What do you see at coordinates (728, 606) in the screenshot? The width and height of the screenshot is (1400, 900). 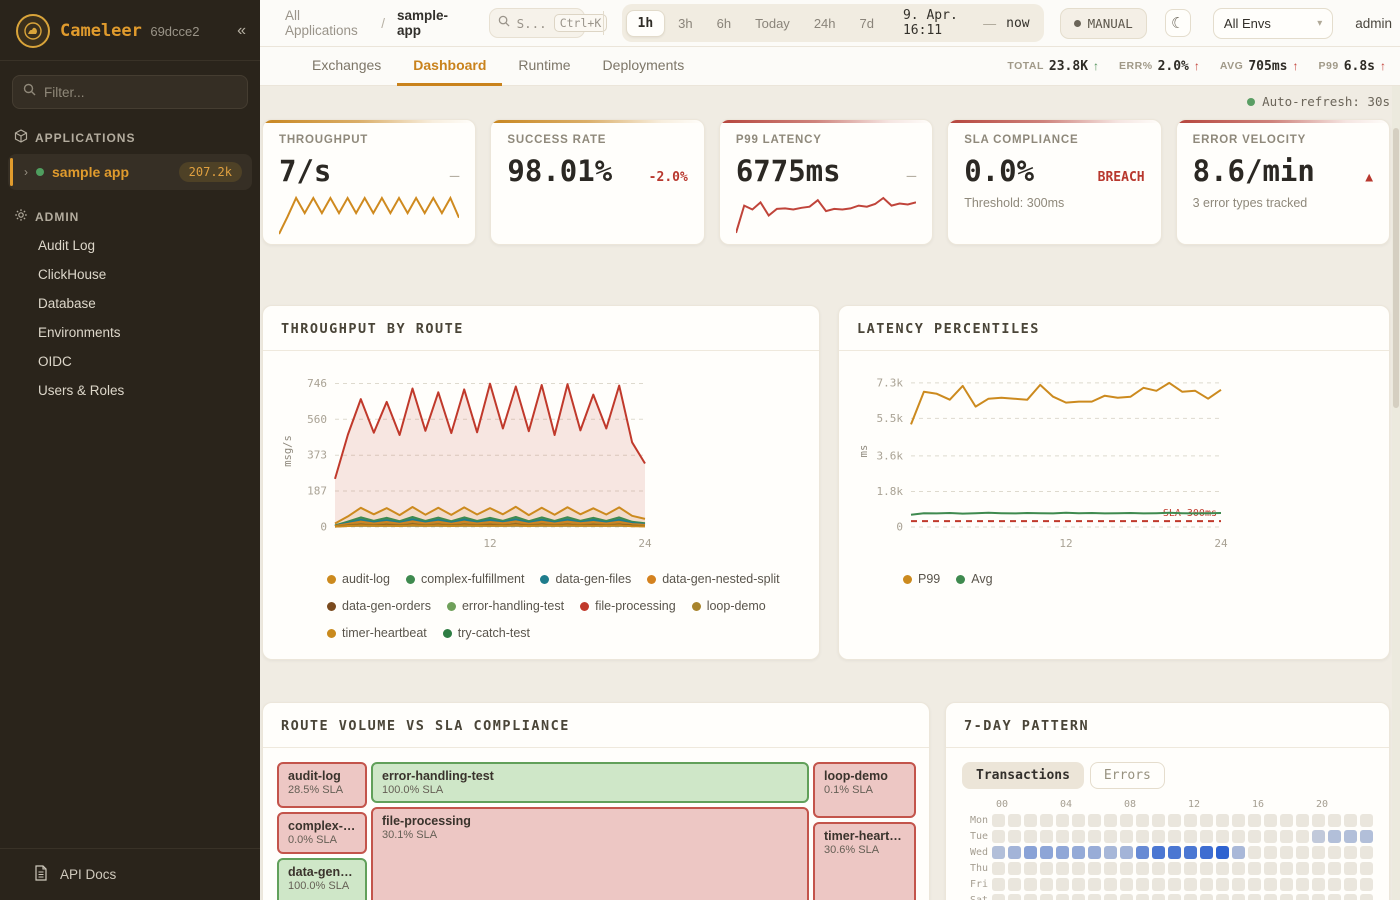 I see `legend-item-loop-demo: loop-demo` at bounding box center [728, 606].